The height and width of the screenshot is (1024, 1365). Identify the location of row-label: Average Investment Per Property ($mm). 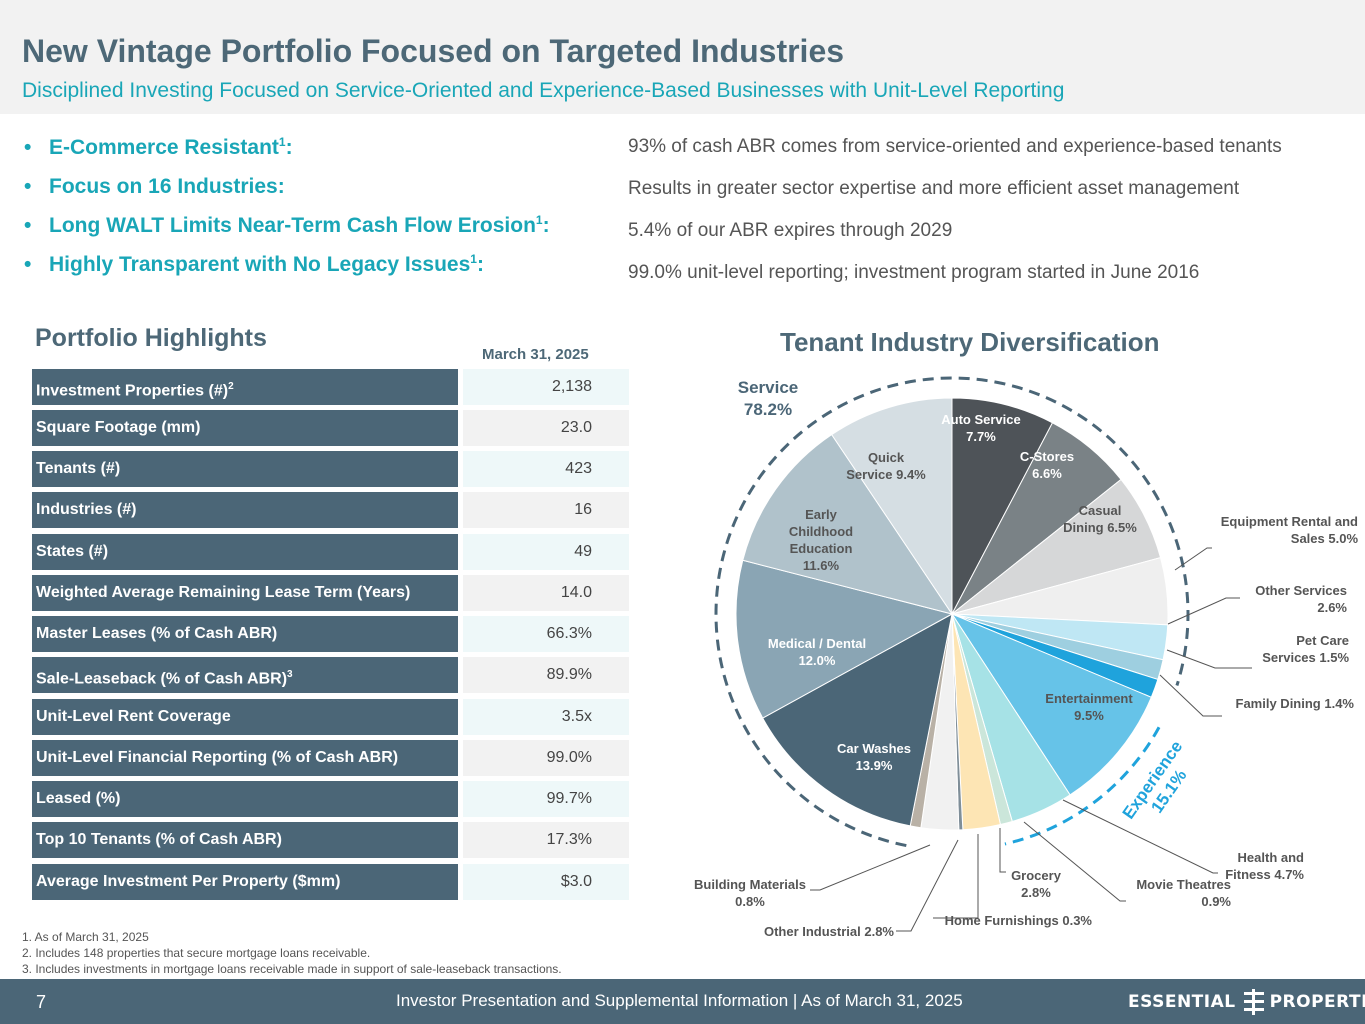
(245, 882).